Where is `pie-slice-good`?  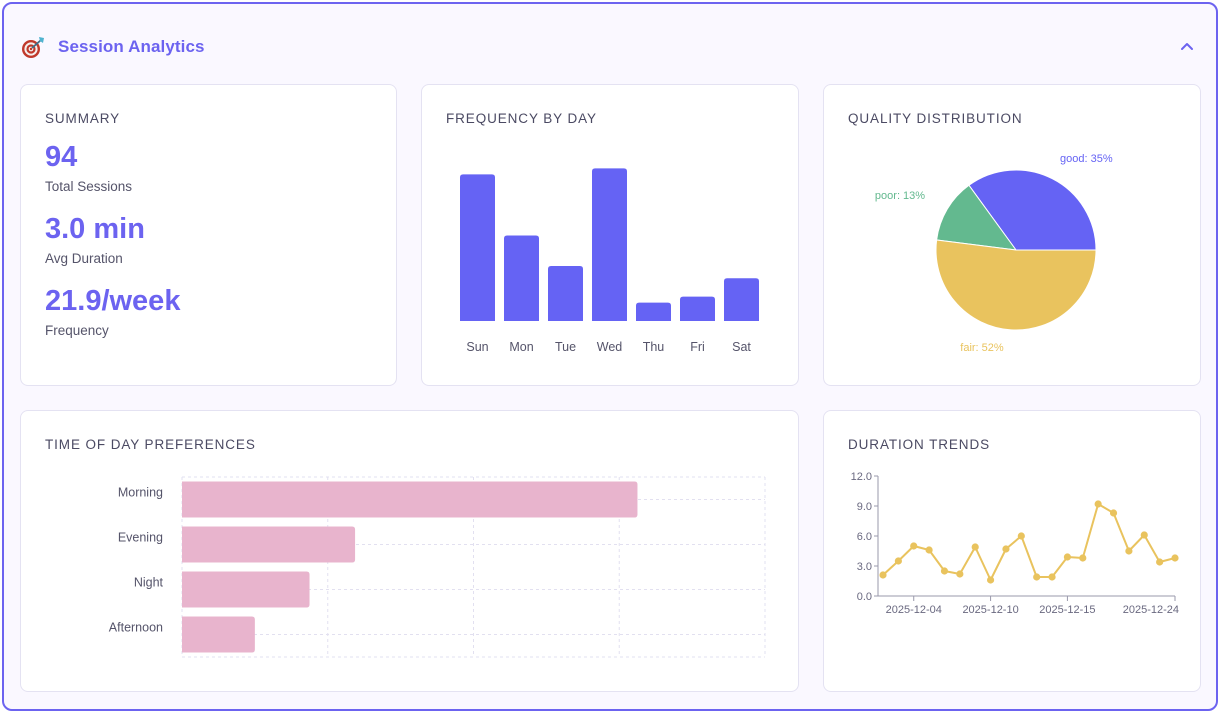 pie-slice-good is located at coordinates (1032, 210).